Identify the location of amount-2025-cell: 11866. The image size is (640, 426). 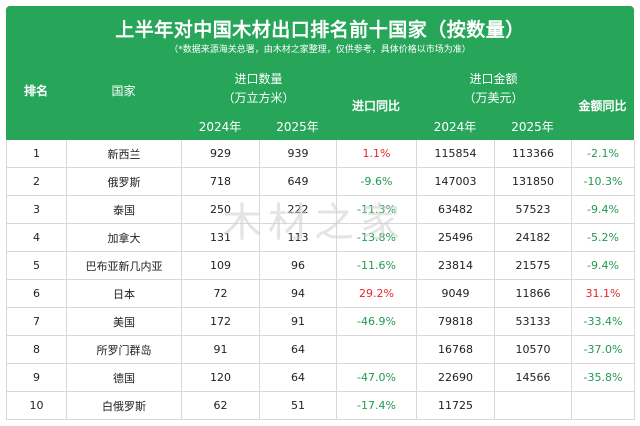
(533, 293).